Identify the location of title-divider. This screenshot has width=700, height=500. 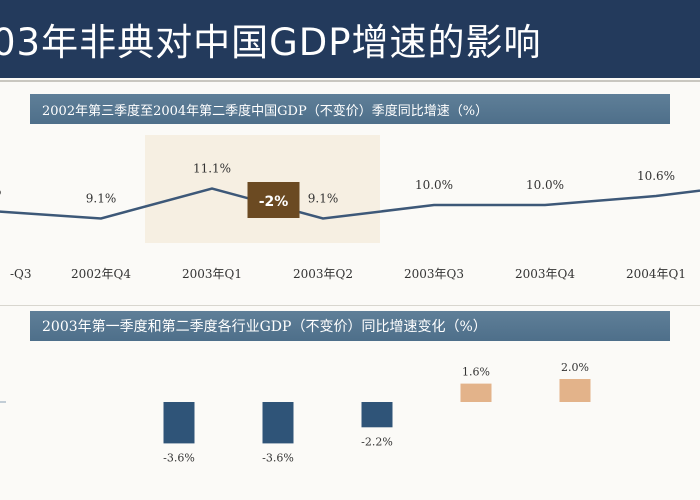
(350, 81).